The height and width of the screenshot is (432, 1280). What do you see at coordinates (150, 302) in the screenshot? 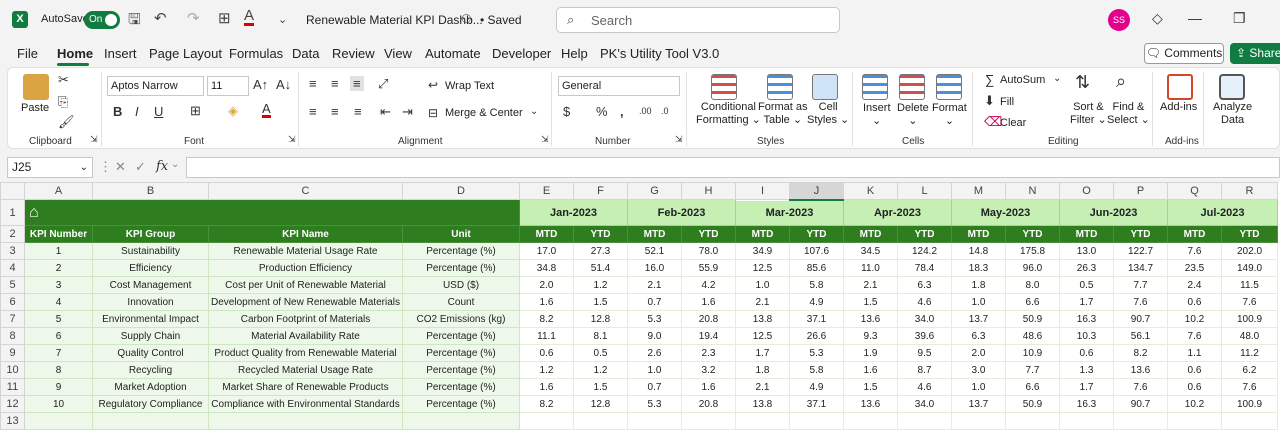
I see `kpi-group-cell: Innovation` at bounding box center [150, 302].